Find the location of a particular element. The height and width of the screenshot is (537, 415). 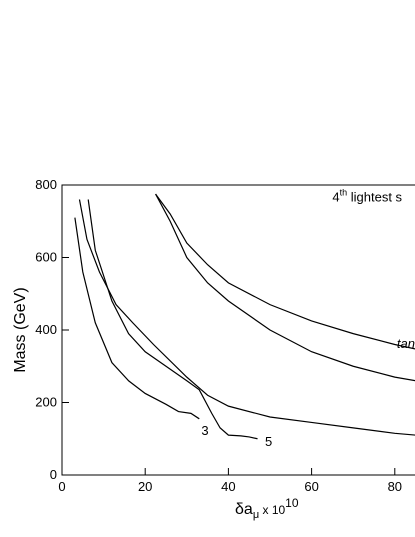

annotation-part: th is located at coordinates (344, 192).